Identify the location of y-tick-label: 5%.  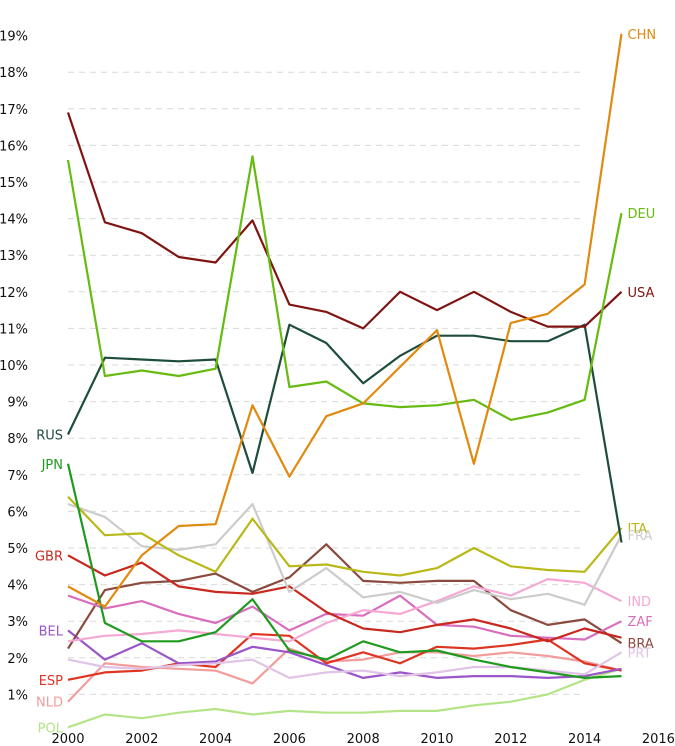
(17, 549).